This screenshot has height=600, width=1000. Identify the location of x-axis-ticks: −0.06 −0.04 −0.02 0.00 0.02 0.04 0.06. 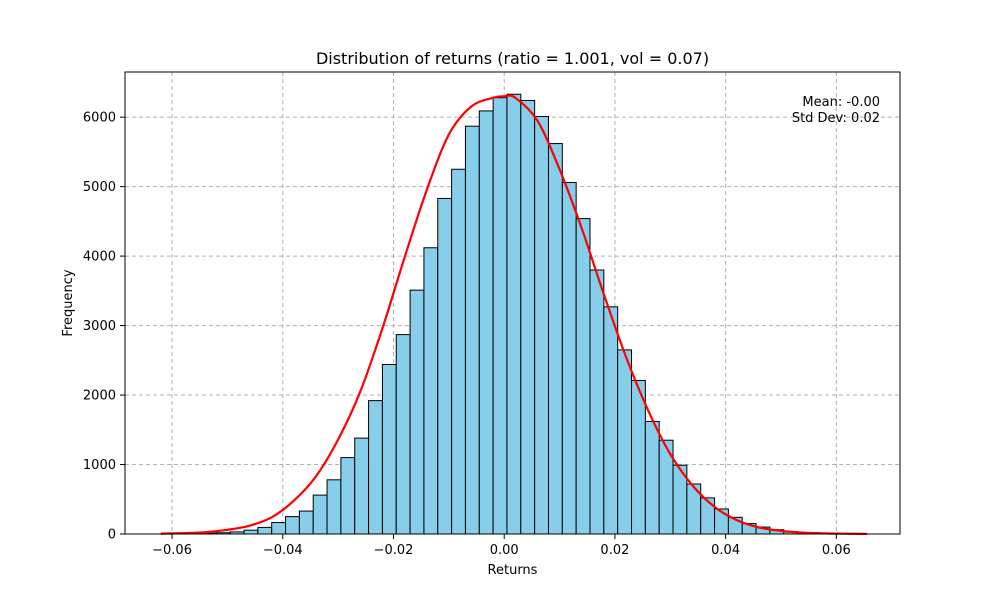
(501, 546).